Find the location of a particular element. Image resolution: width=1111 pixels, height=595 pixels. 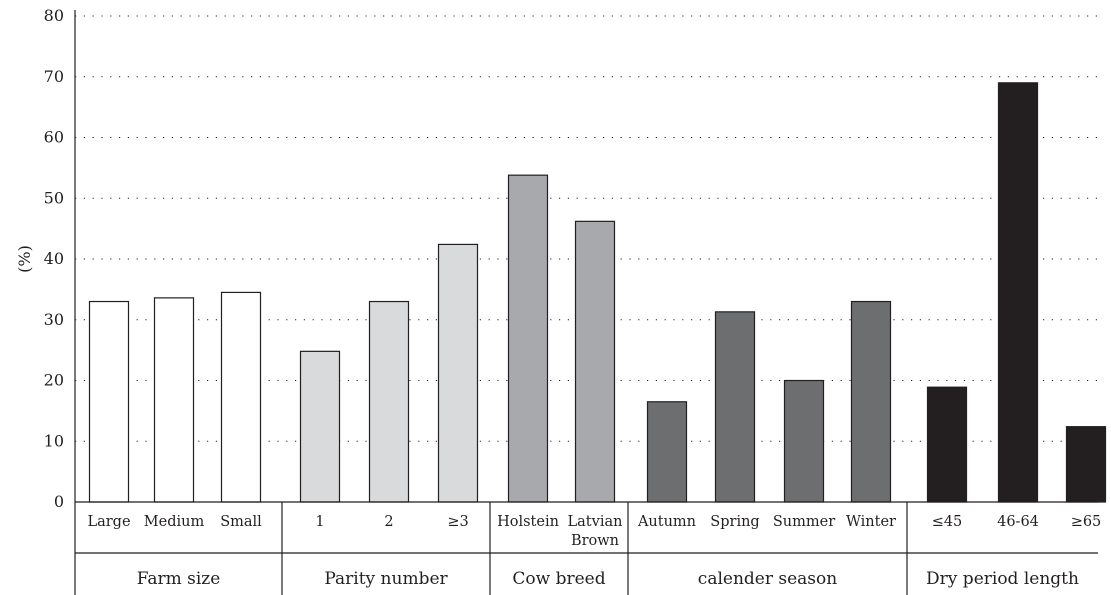

x-tick-label: 1 is located at coordinates (319, 522).